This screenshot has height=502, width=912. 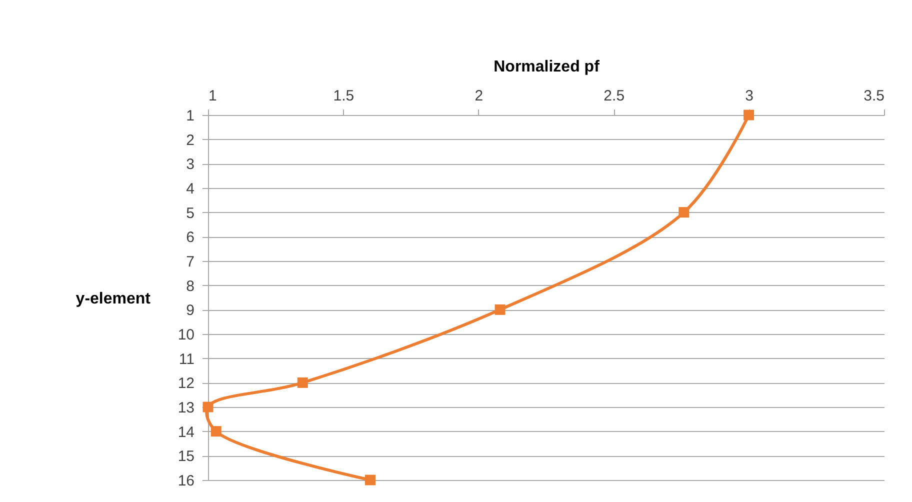 I want to click on y-tick-label: 11, so click(x=186, y=359).